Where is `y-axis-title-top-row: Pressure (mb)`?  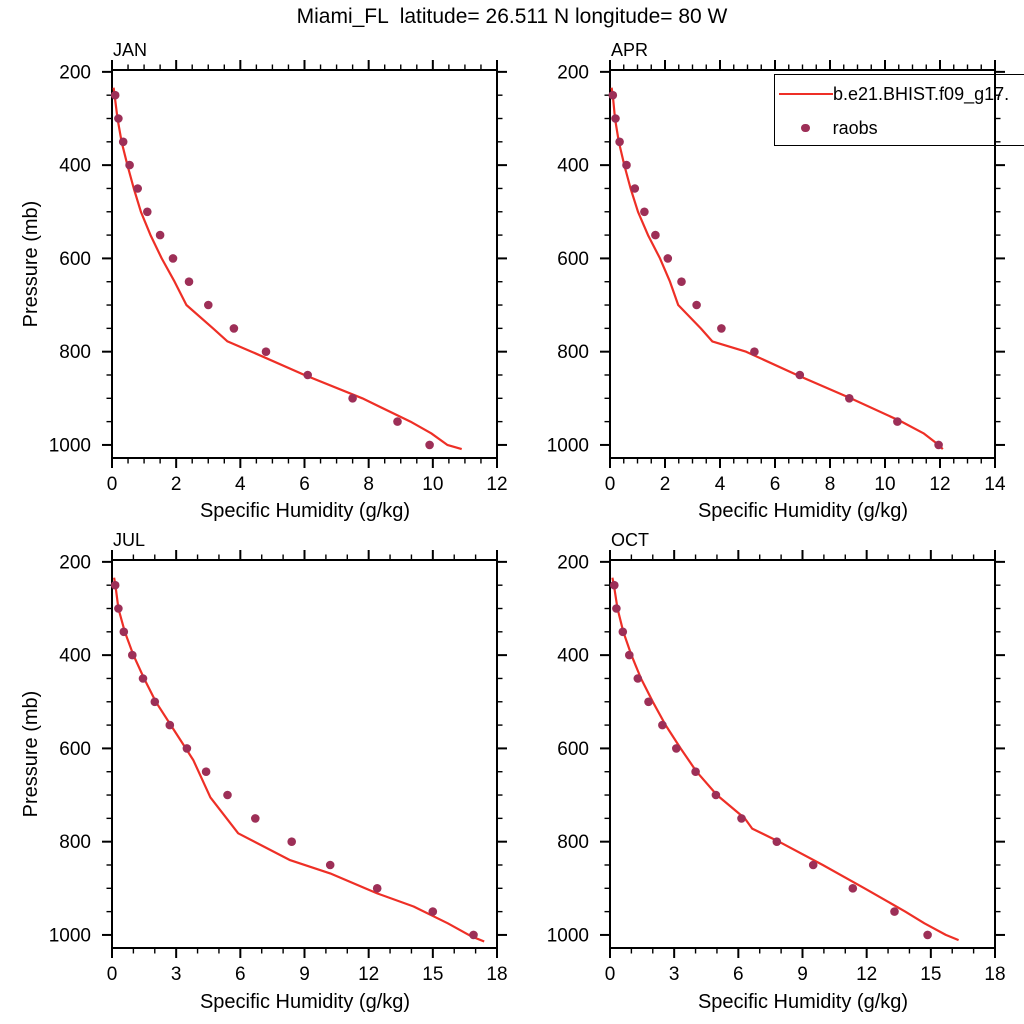 y-axis-title-top-row: Pressure (mb) is located at coordinates (31, 264).